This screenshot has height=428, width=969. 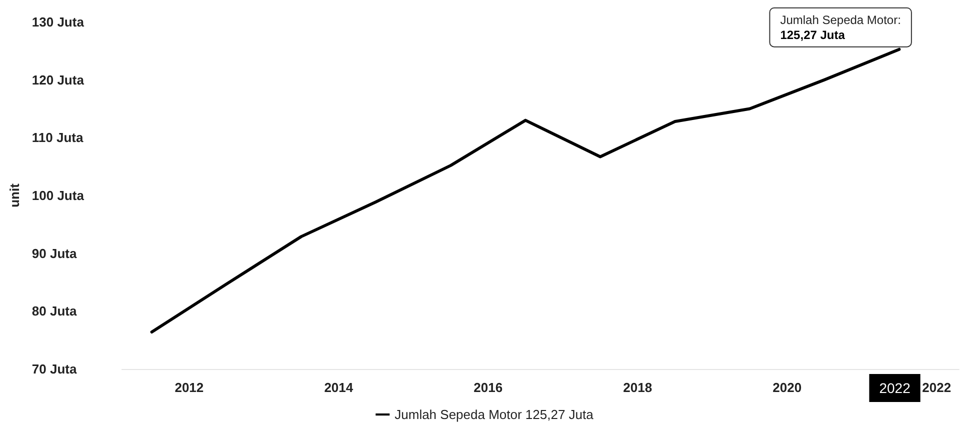 I want to click on y-tick-label: 100 Juta, so click(x=58, y=195).